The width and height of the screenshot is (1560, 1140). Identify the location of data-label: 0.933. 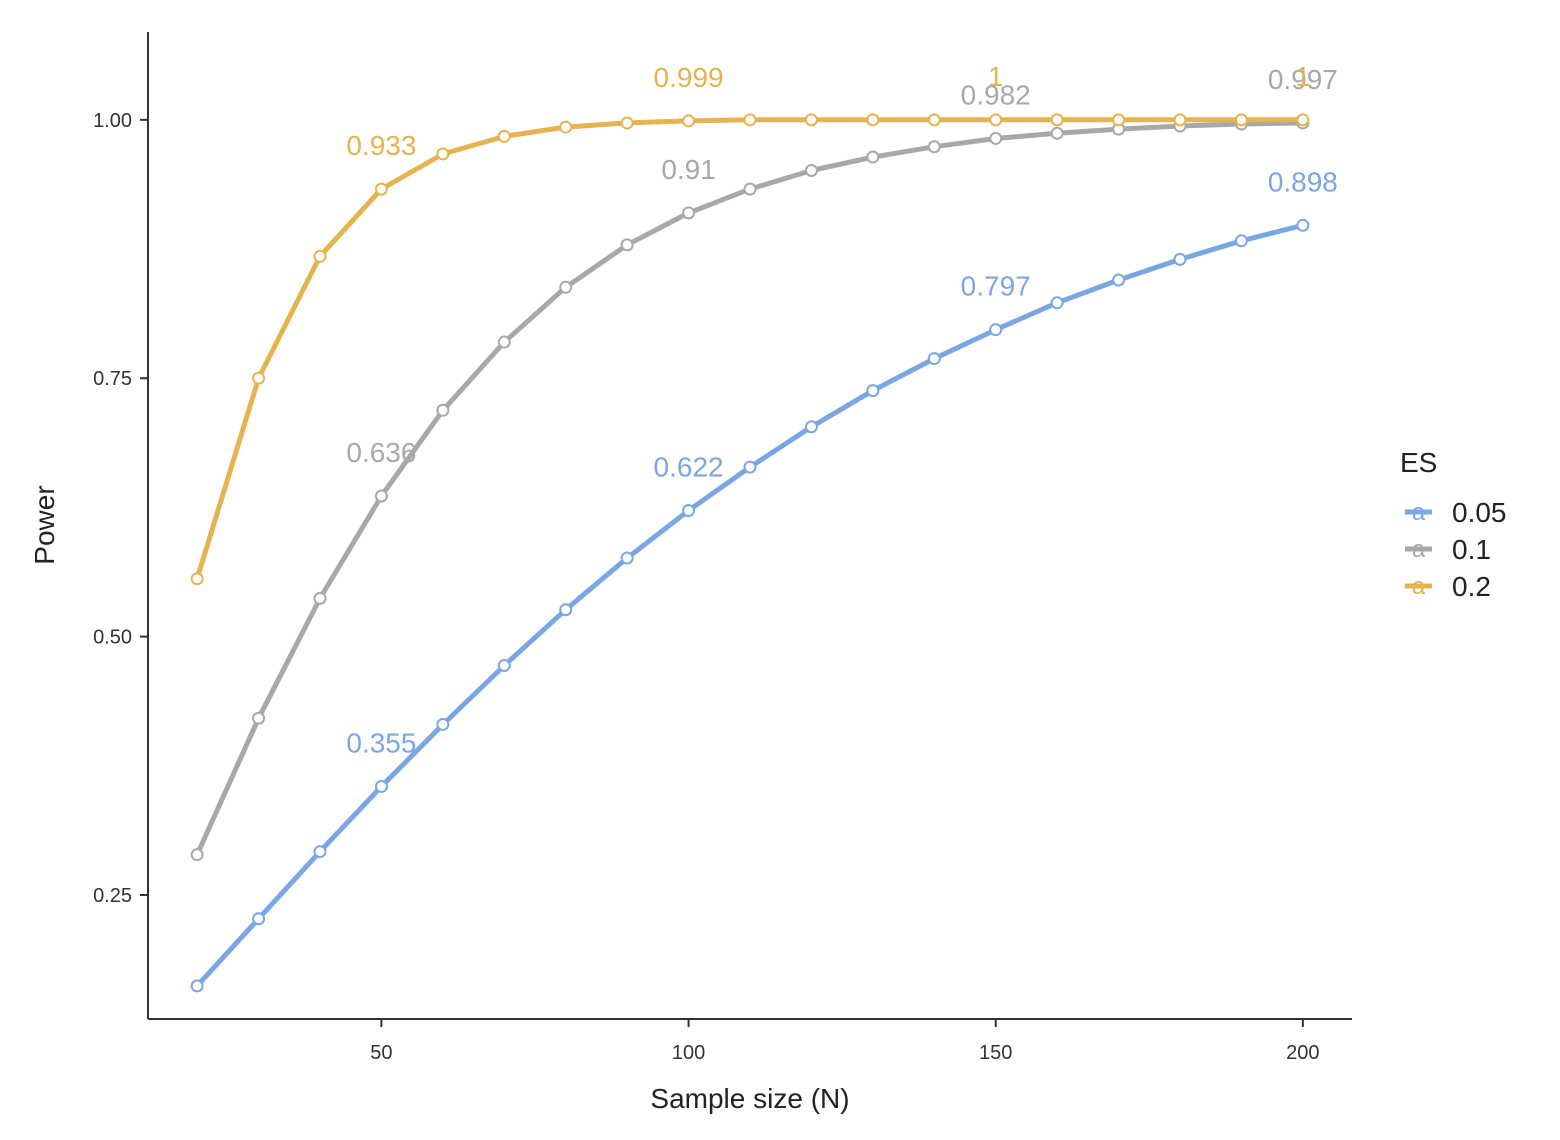
(381, 145).